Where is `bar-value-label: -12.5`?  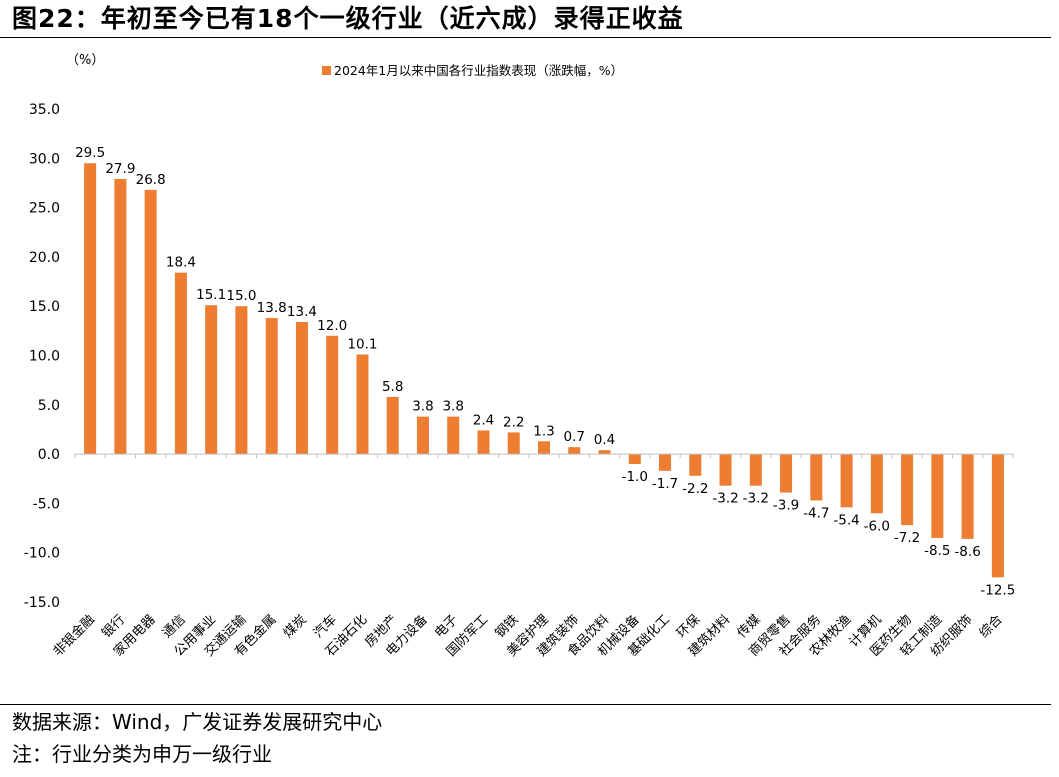 bar-value-label: -12.5 is located at coordinates (997, 590).